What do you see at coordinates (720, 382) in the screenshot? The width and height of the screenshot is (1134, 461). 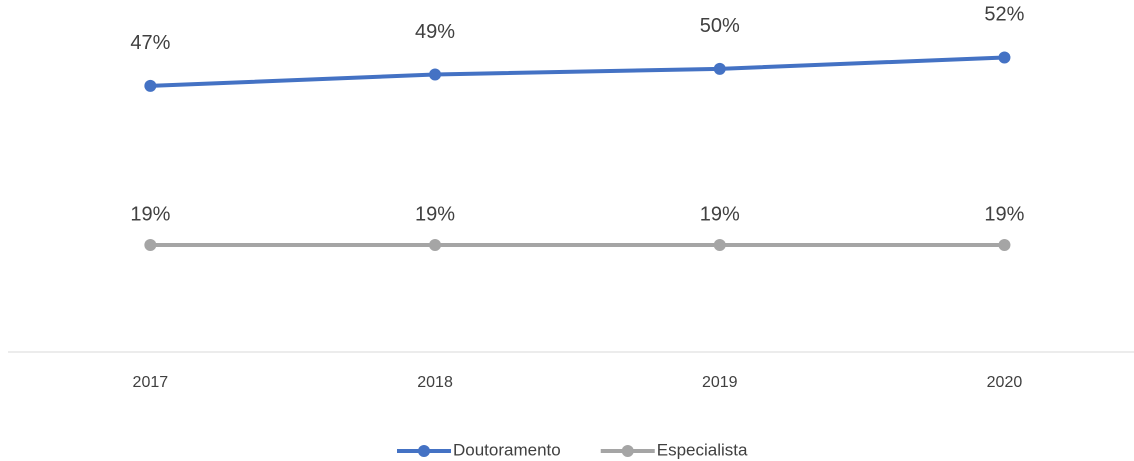 I see `x-tick-label: 2019` at bounding box center [720, 382].